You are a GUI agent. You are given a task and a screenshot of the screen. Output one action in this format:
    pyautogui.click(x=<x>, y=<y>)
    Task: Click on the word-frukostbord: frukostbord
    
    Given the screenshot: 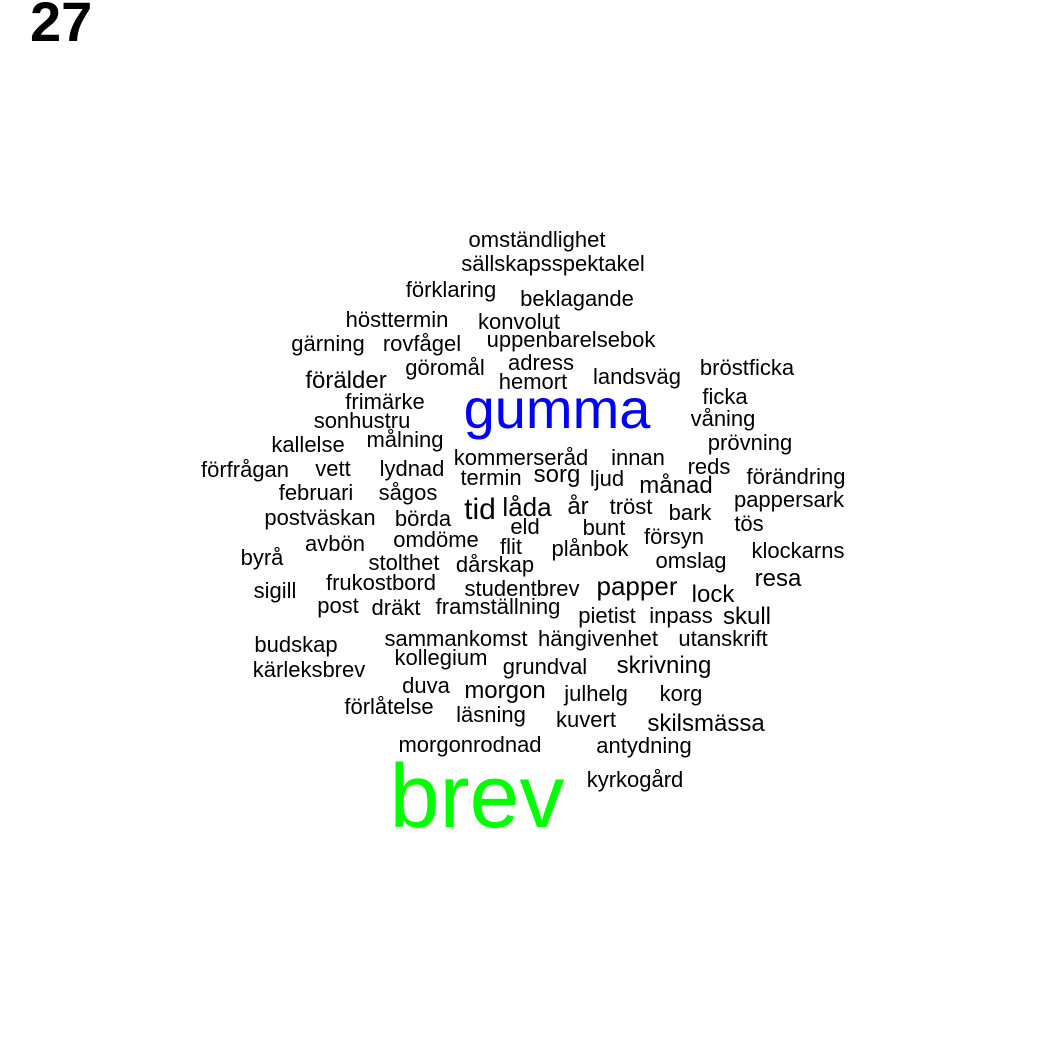 What is the action you would take?
    pyautogui.click(x=381, y=582)
    